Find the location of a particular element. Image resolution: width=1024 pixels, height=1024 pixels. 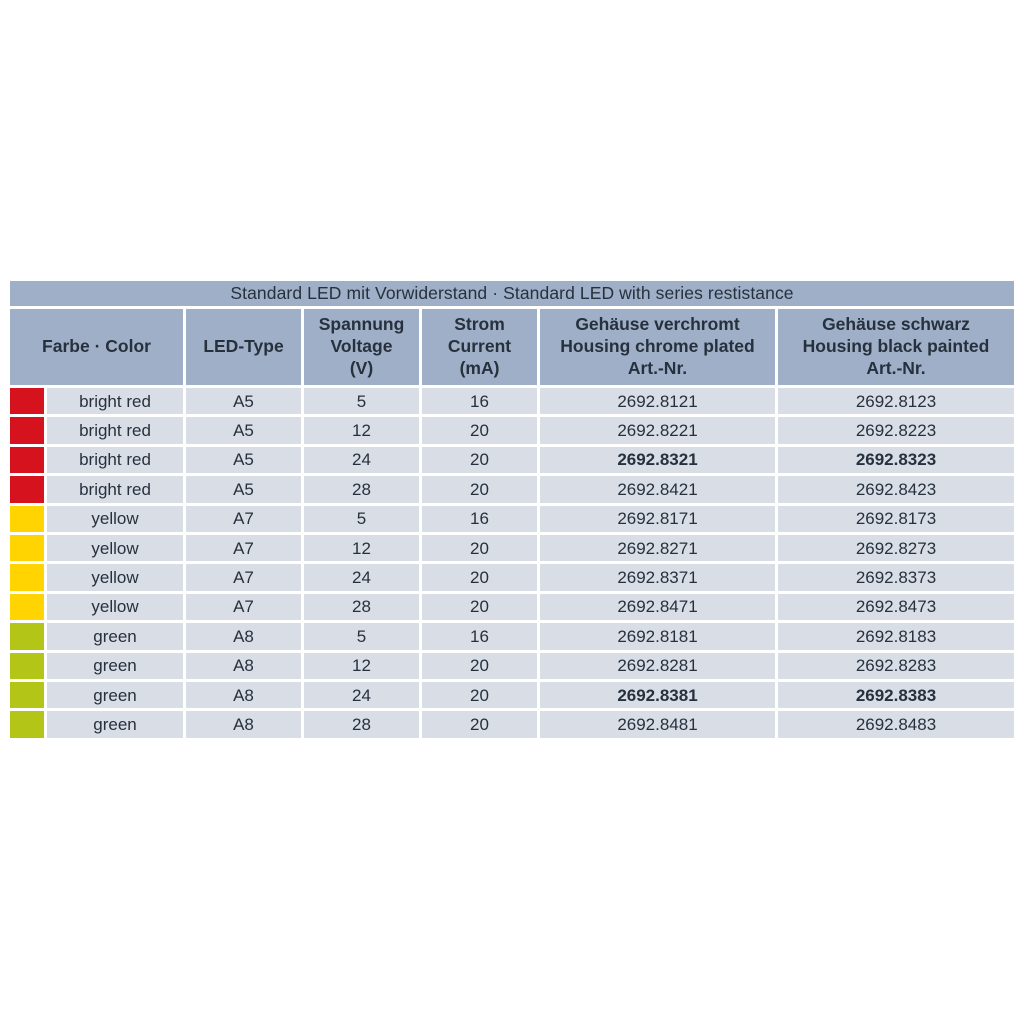

table-row: bright red A5 12 20 2692.8221 2692.8223 is located at coordinates (512, 430).